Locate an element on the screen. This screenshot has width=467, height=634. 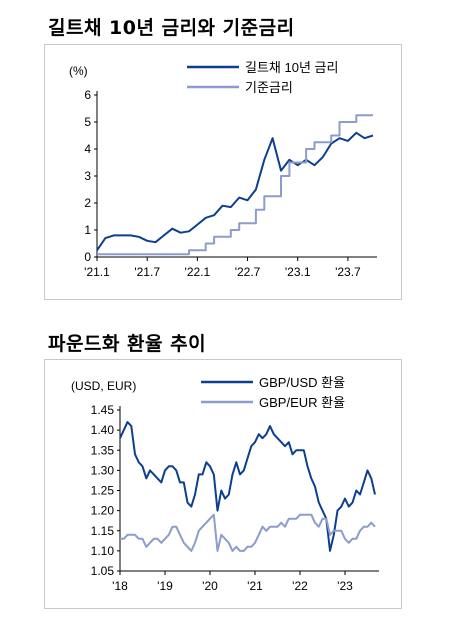
x-tick-label: '22.1 is located at coordinates (198, 272).